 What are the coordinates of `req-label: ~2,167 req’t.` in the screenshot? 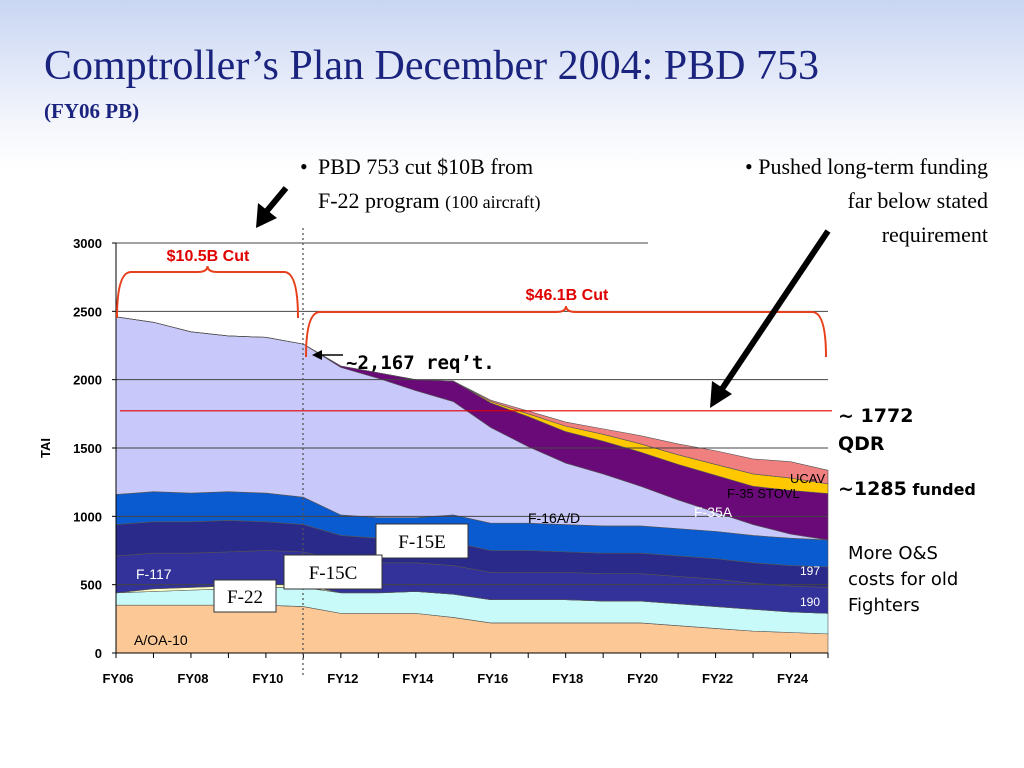 It's located at (420, 363).